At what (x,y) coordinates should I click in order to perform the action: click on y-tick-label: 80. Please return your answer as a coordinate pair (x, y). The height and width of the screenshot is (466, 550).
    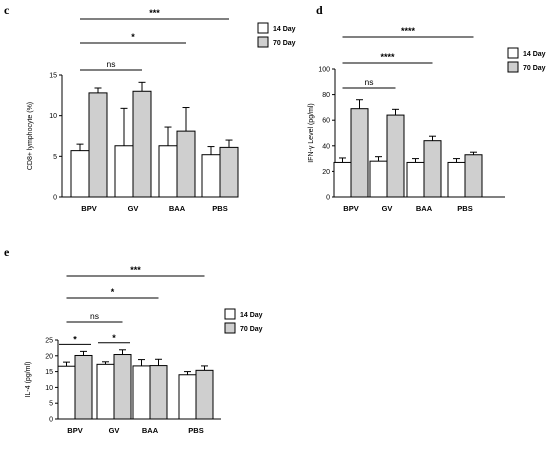
    Looking at the image, I should click on (326, 95).